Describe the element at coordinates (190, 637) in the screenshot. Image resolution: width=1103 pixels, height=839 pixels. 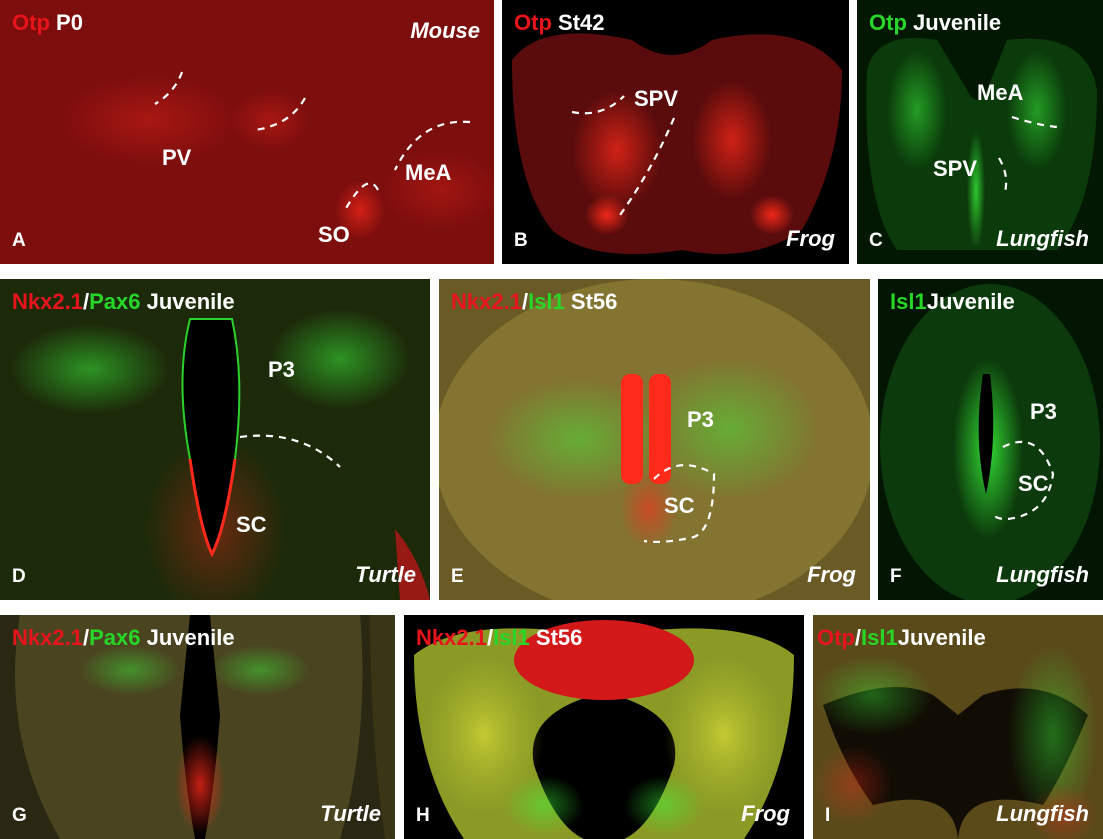
I see `panel-g-stage: Juvenile` at that location.